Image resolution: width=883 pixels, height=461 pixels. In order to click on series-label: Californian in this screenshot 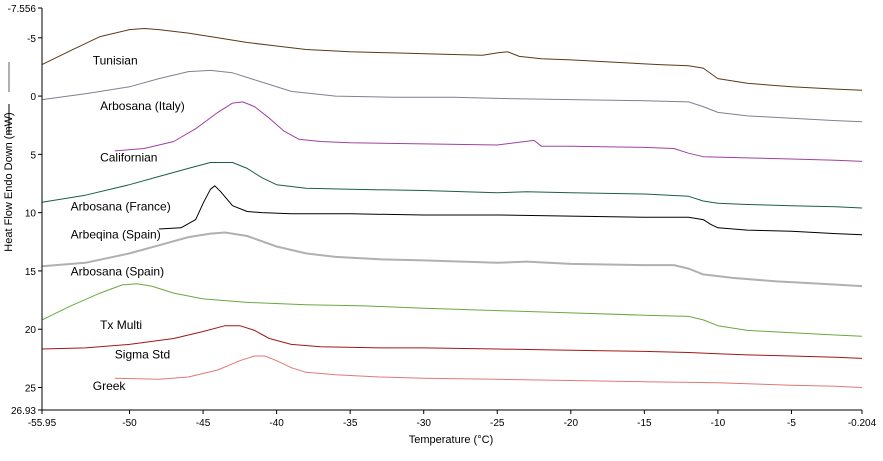, I will do `click(128, 157)`.